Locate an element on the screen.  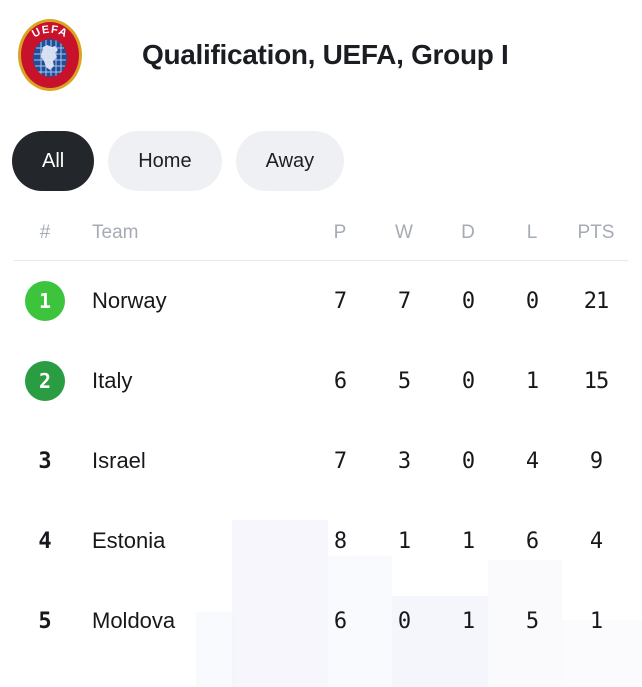
table-row: 3 Israel 7 3 0 4 9 is located at coordinates (321, 461).